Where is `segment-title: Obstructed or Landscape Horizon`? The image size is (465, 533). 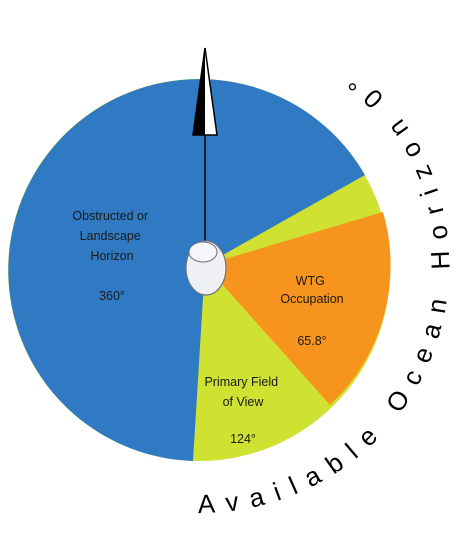
segment-title: Obstructed or Landscape Horizon is located at coordinates (111, 236).